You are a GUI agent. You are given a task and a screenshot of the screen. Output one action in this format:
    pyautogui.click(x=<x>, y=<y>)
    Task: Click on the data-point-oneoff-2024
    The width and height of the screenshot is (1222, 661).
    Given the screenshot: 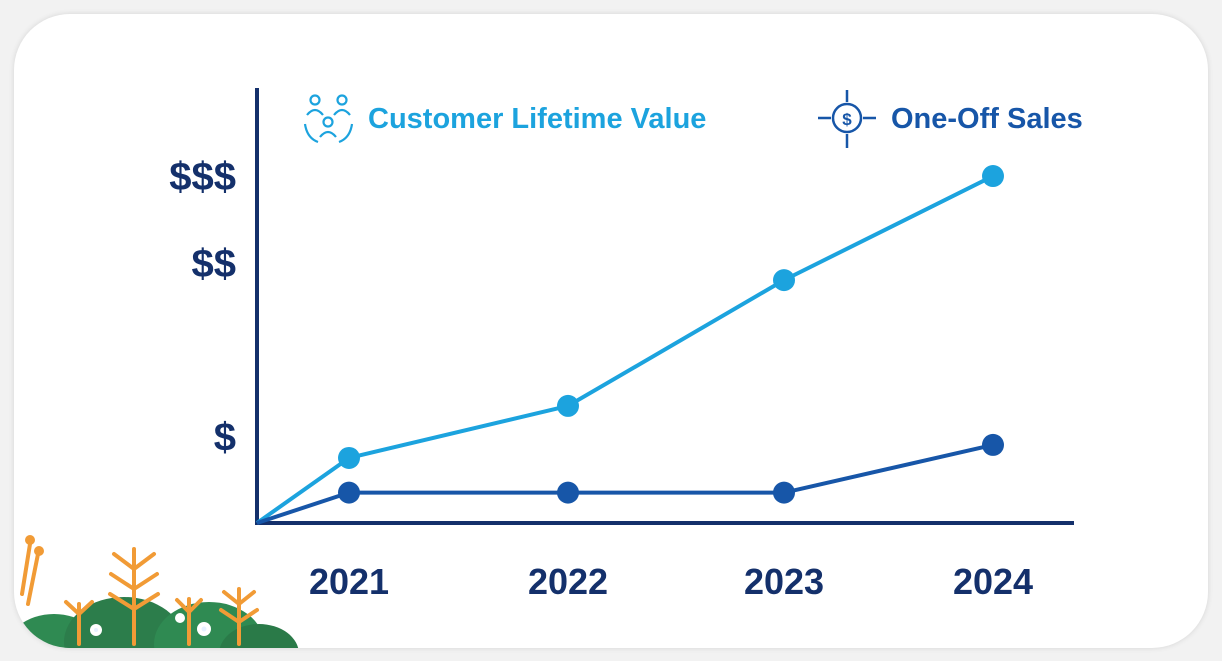 What is the action you would take?
    pyautogui.click(x=993, y=444)
    